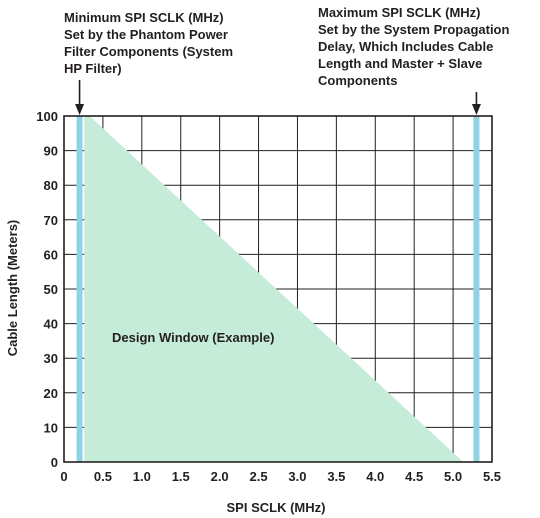  Describe the element at coordinates (375, 476) in the screenshot. I see `x-tick-label: 4.0` at that location.